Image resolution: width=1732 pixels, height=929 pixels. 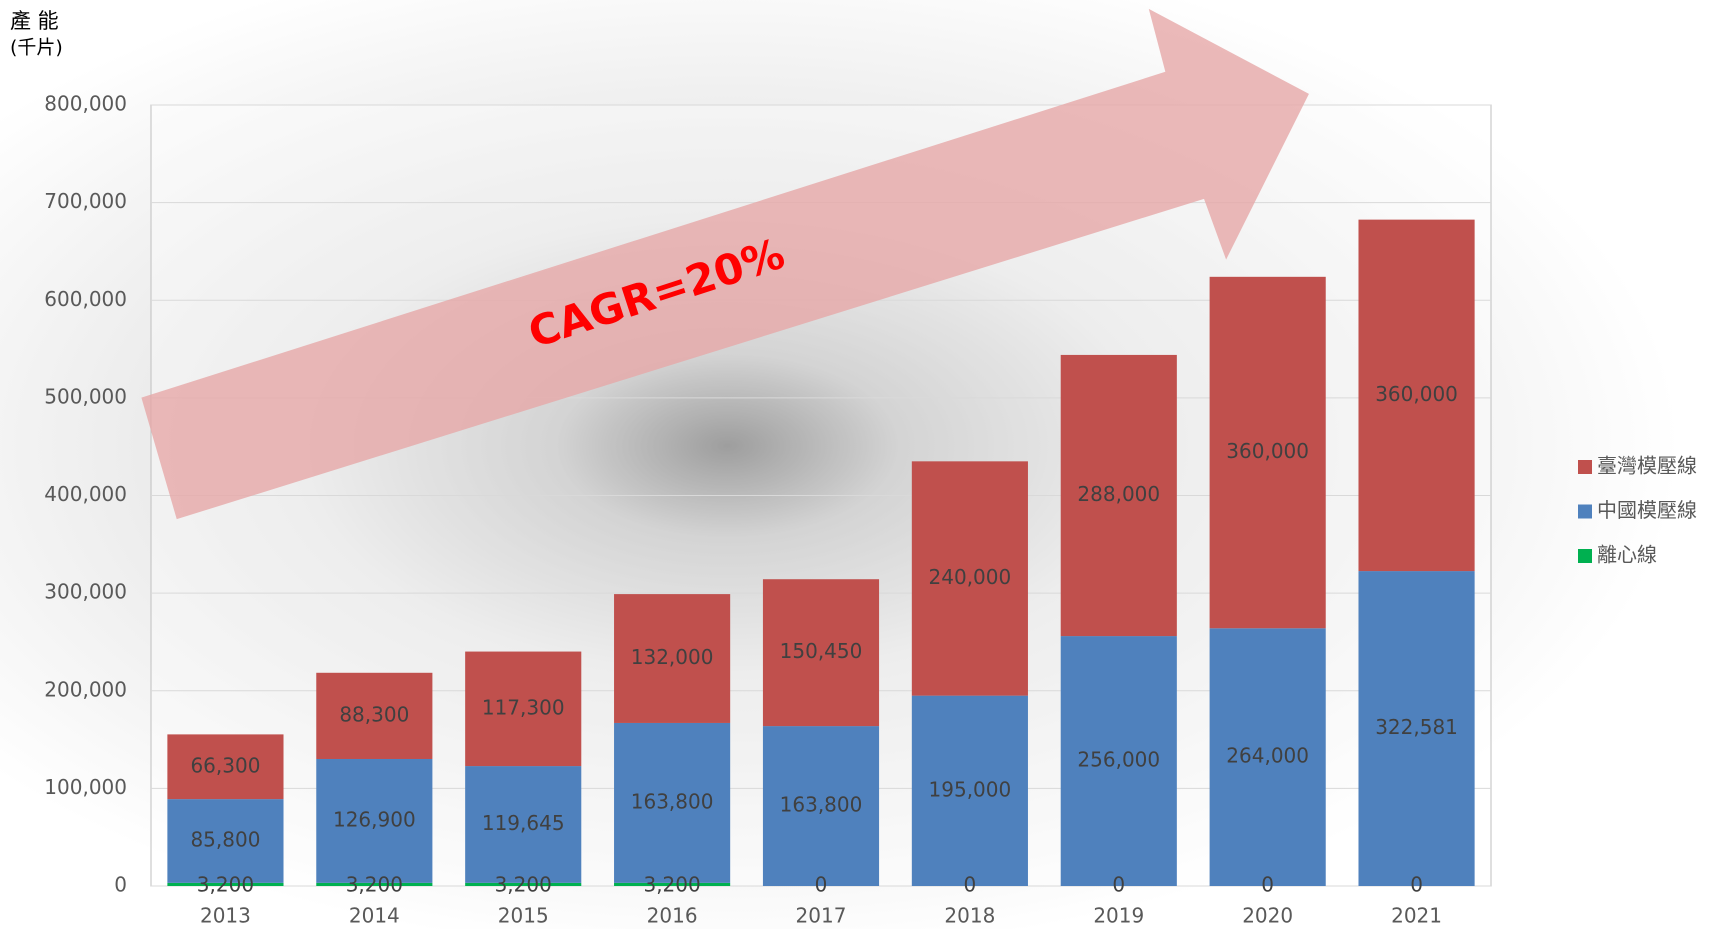 I want to click on data-label: 256,000, so click(x=1118, y=760).